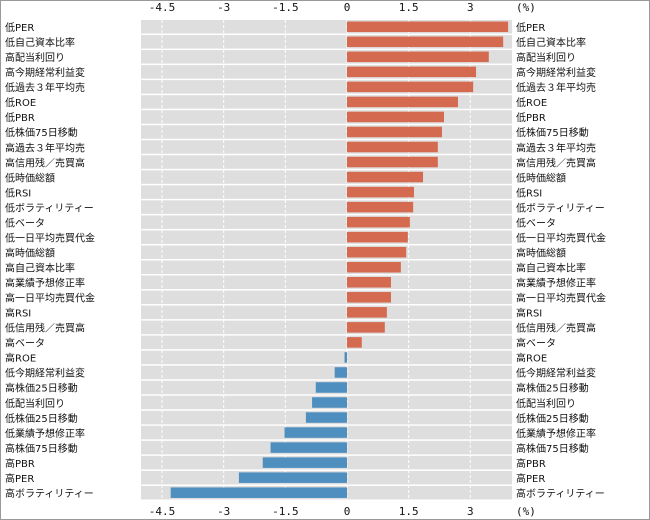 The image size is (650, 520). I want to click on x-tick-label-top: -1.5, so click(285, 7).